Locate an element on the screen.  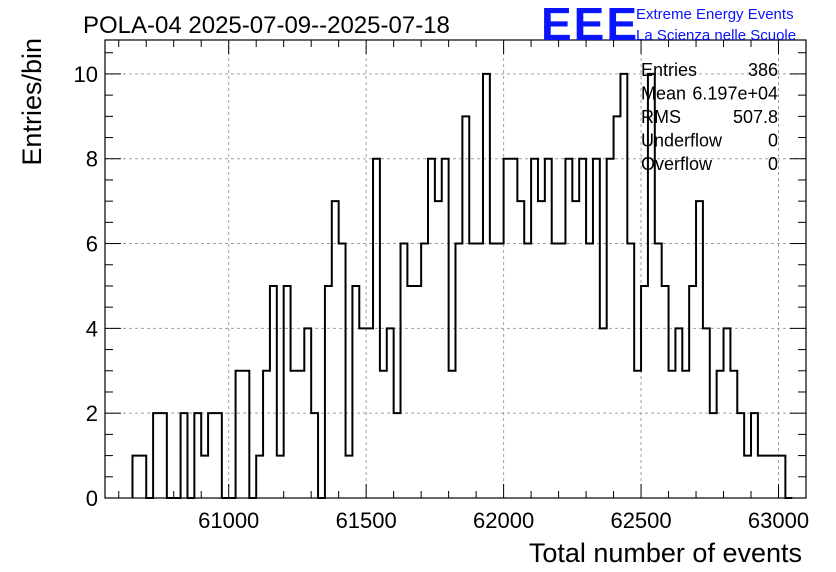
logo-line1: Extreme Energy Events is located at coordinates (715, 14).